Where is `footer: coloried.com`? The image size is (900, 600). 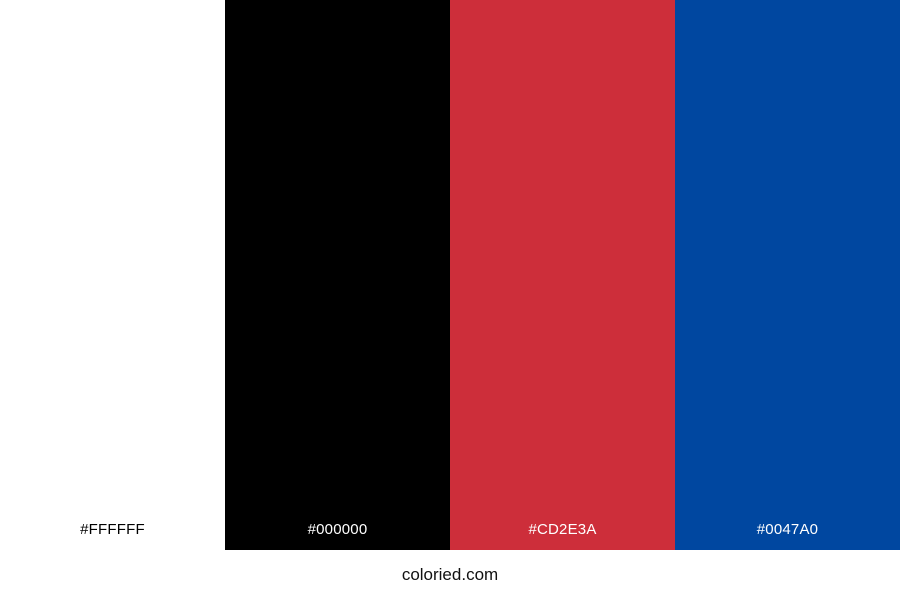 footer: coloried.com is located at coordinates (450, 575).